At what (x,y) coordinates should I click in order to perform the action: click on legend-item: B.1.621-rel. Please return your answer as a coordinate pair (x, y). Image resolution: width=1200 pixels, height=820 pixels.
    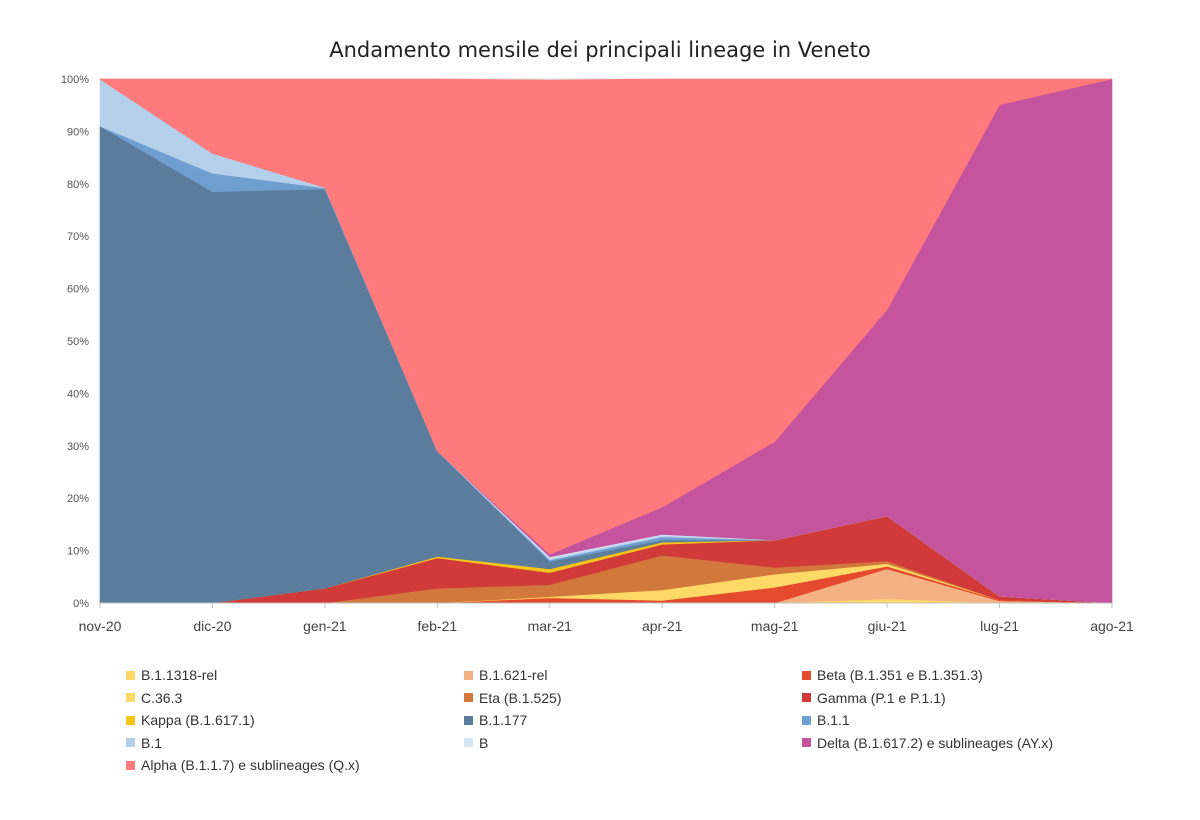
    Looking at the image, I should click on (505, 675).